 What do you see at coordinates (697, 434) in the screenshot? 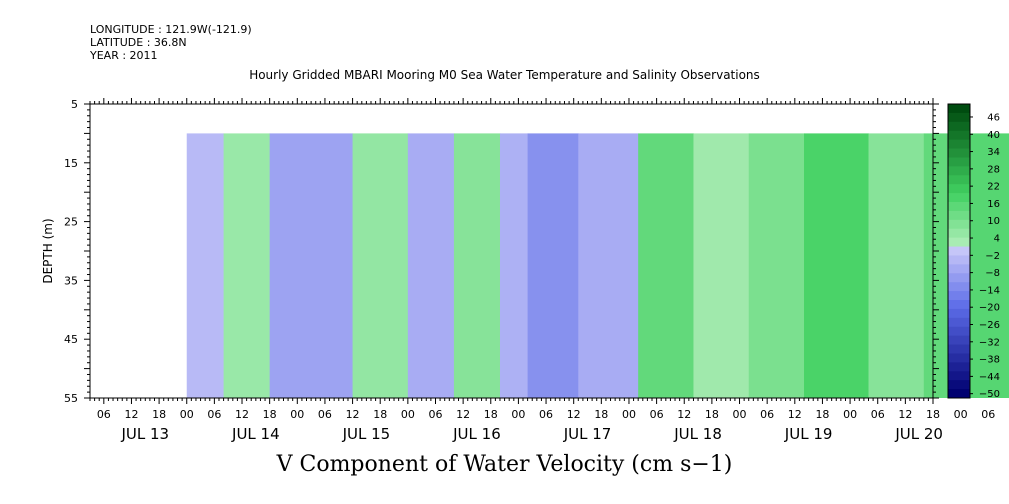
I see `x-day-label: JUL 18` at bounding box center [697, 434].